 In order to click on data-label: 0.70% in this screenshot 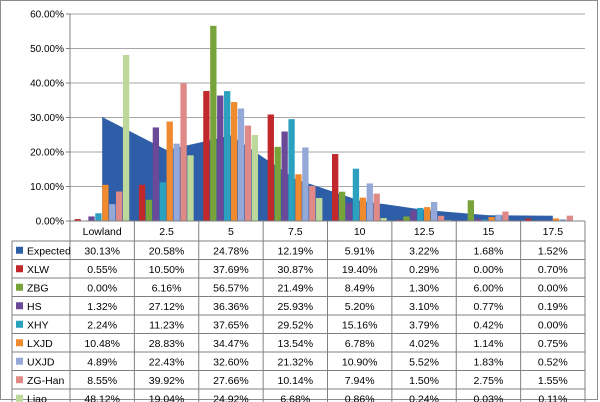, I will do `click(553, 270)`.